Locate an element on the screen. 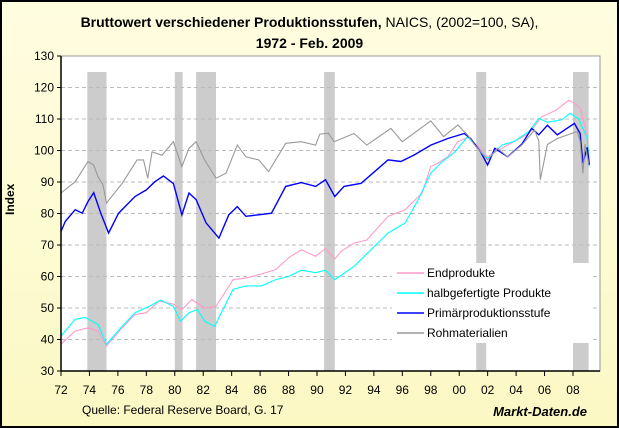 The width and height of the screenshot is (619, 428). x-tick-label: 90 is located at coordinates (317, 390).